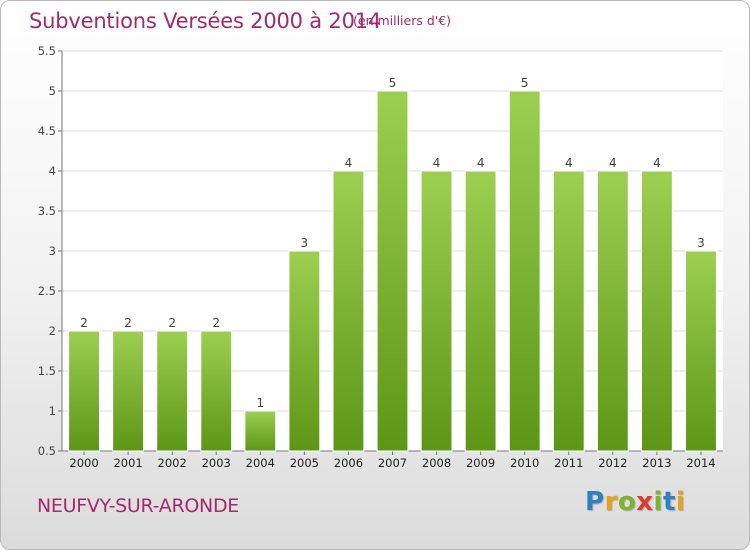 This screenshot has height=550, width=750. What do you see at coordinates (138, 506) in the screenshot?
I see `commune-name: NEUFVY-SUR-ARONDE` at bounding box center [138, 506].